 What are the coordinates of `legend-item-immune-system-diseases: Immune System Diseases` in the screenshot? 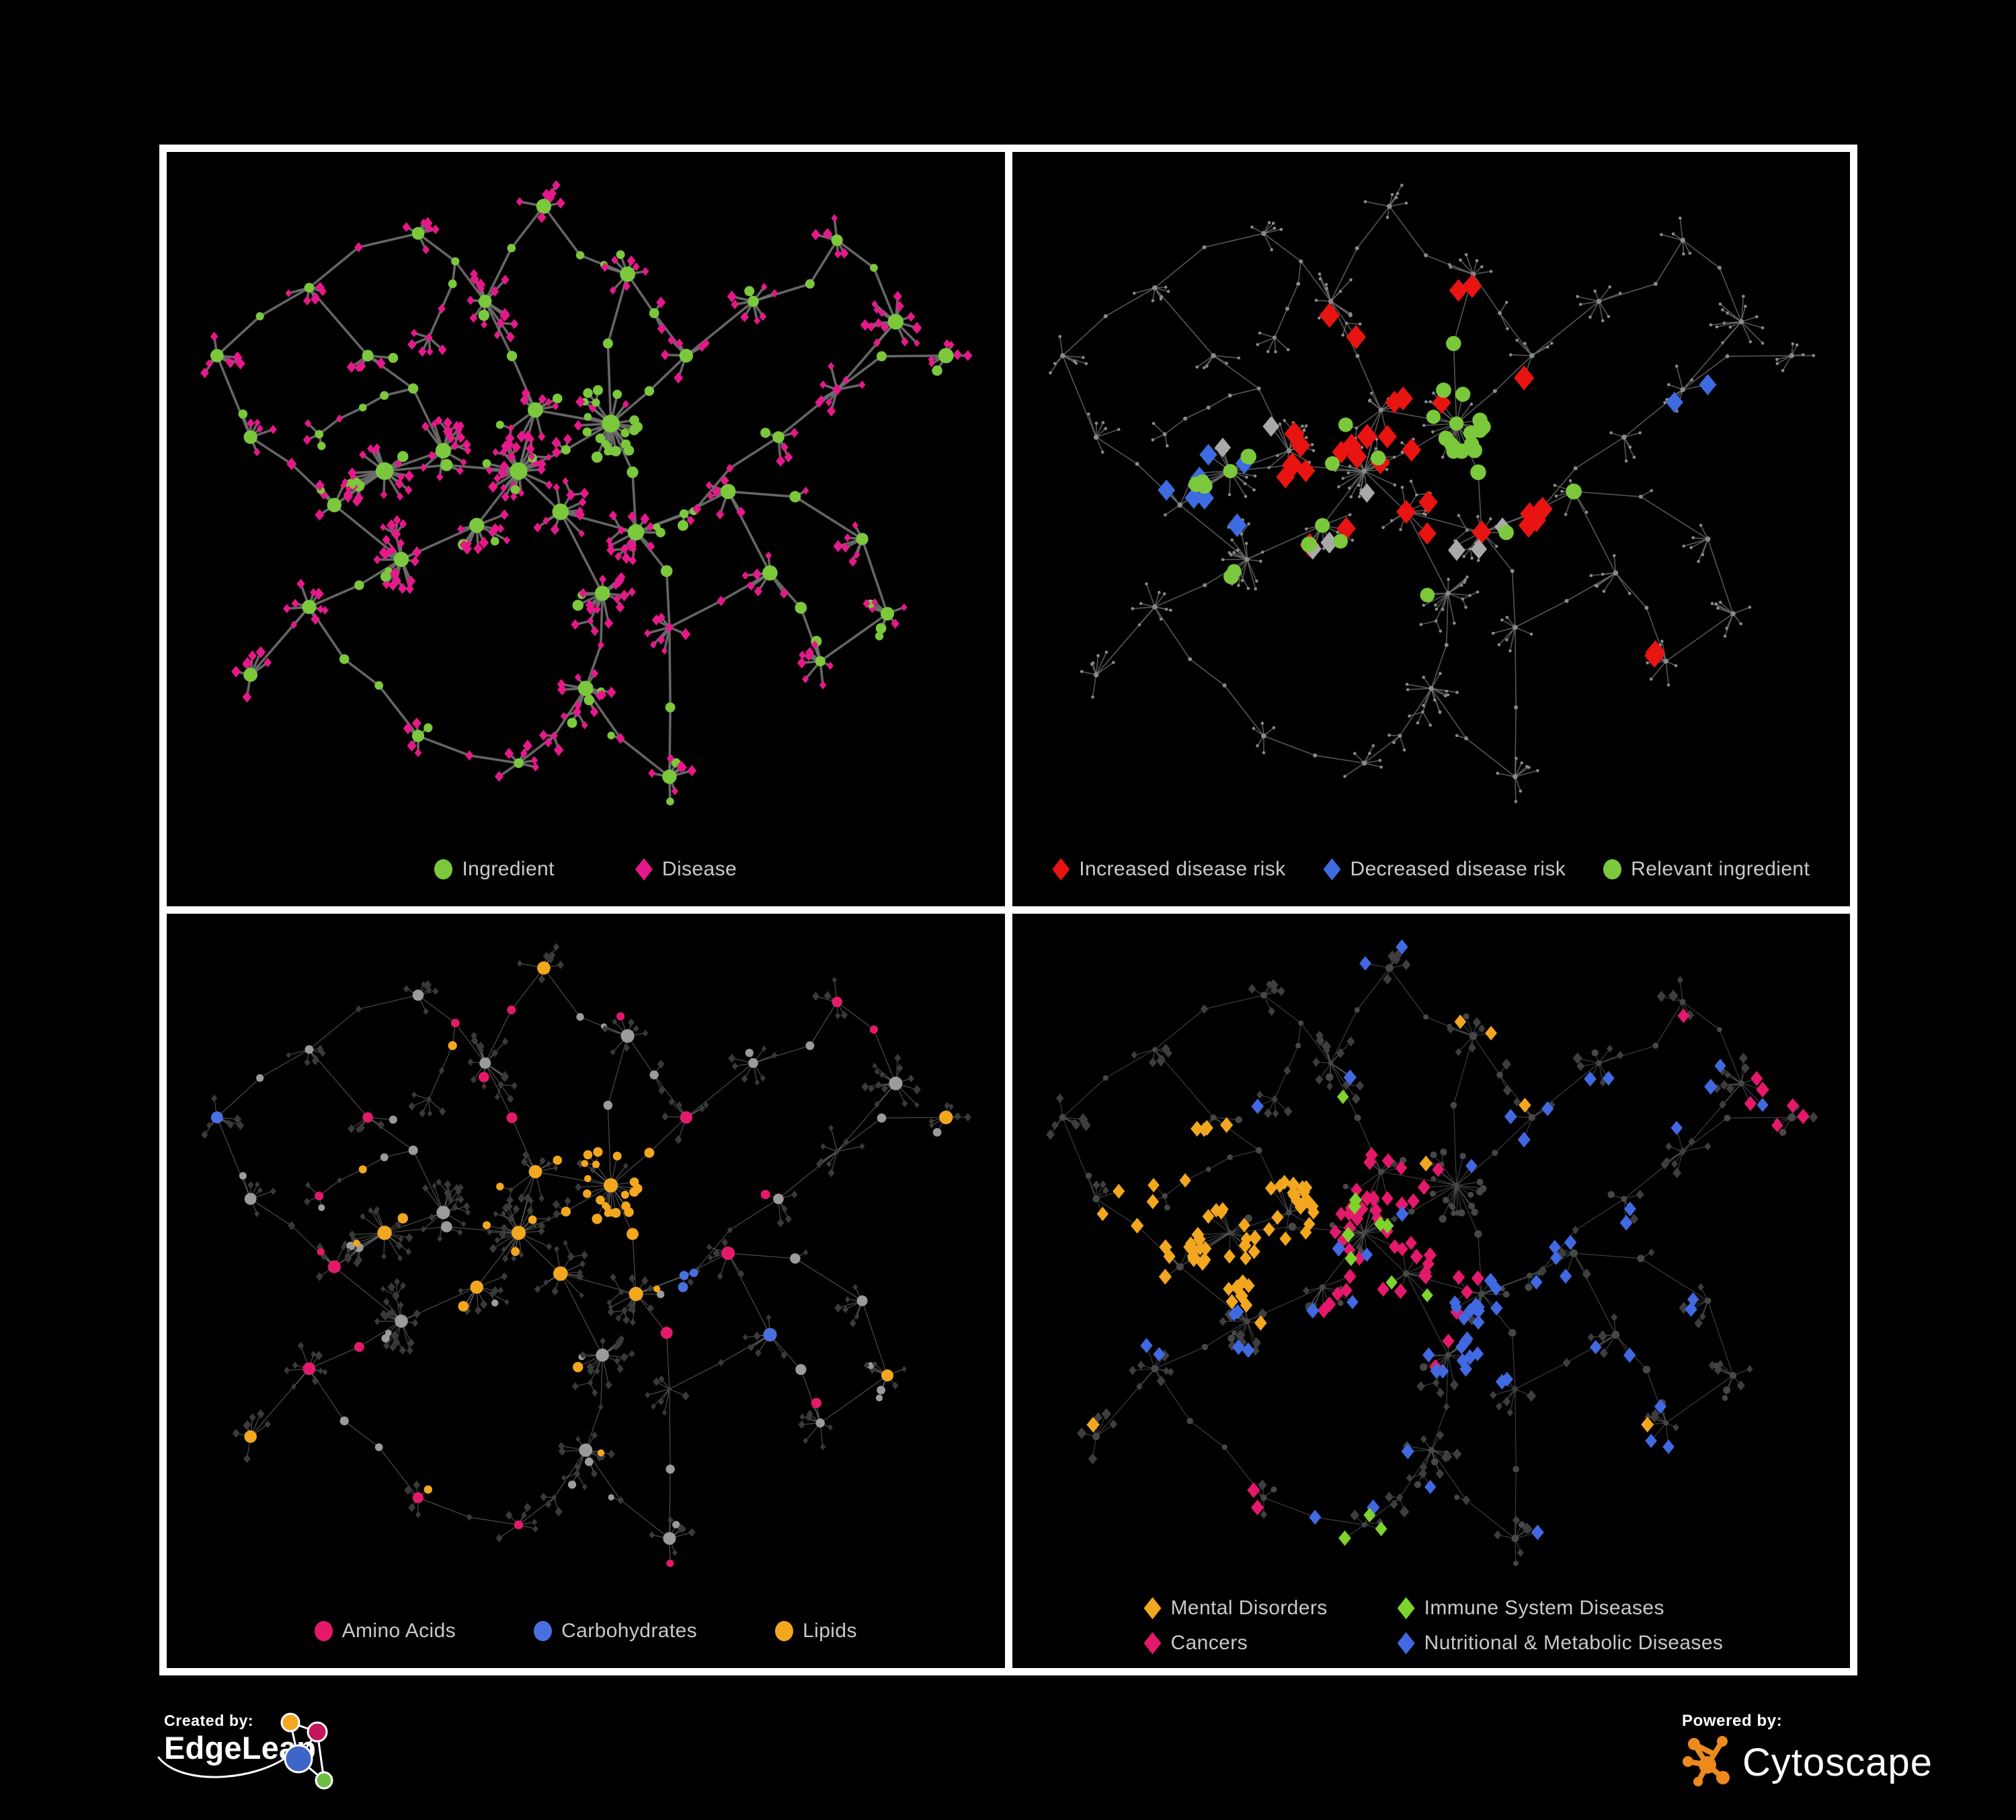 It's located at (1560, 1608).